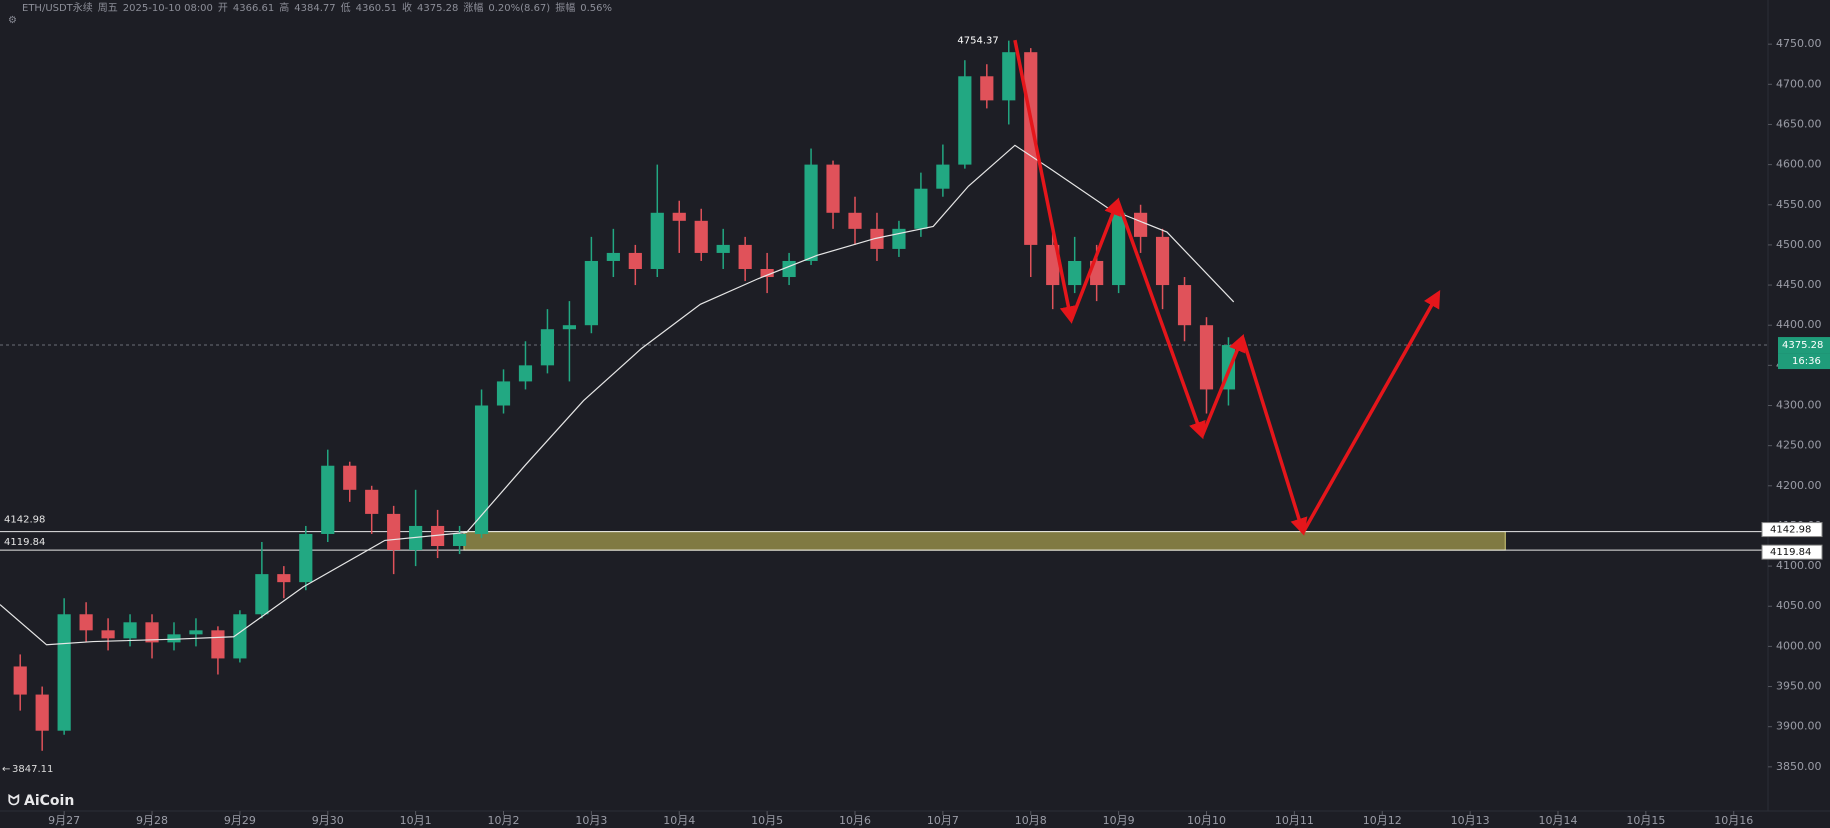  I want to click on x-tick-label: 10月11, so click(1294, 820).